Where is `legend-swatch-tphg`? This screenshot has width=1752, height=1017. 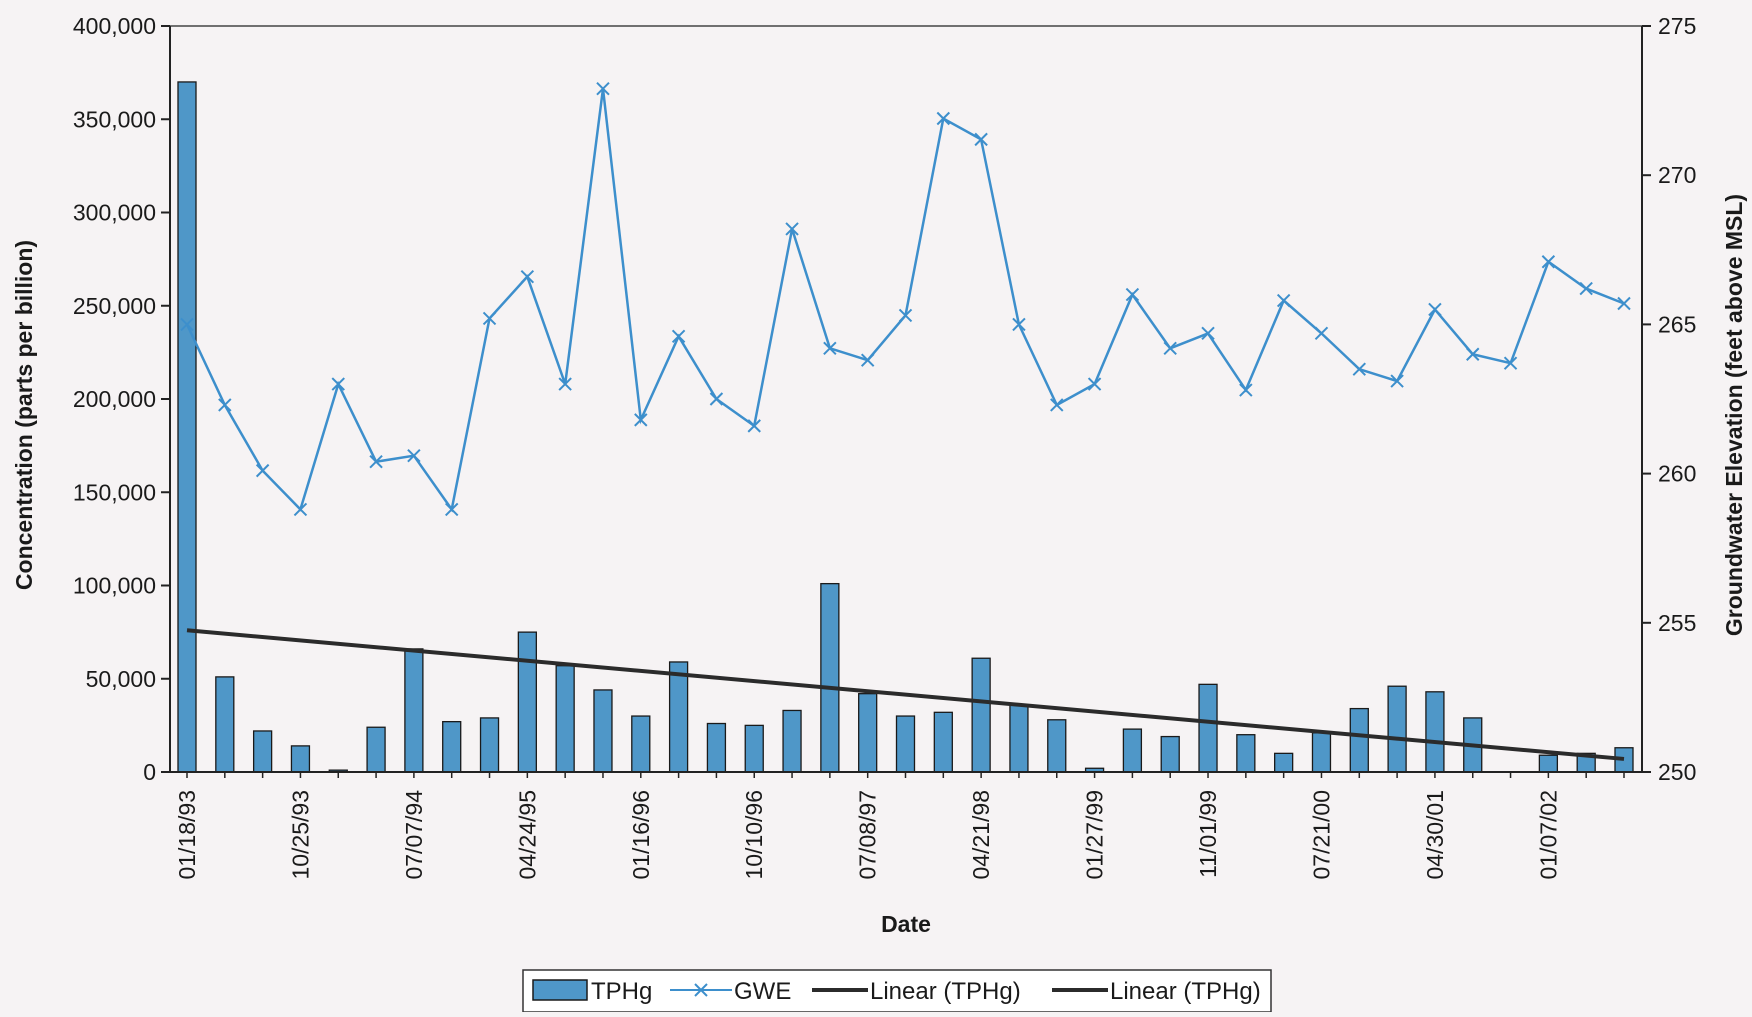
legend-swatch-tphg is located at coordinates (560, 990).